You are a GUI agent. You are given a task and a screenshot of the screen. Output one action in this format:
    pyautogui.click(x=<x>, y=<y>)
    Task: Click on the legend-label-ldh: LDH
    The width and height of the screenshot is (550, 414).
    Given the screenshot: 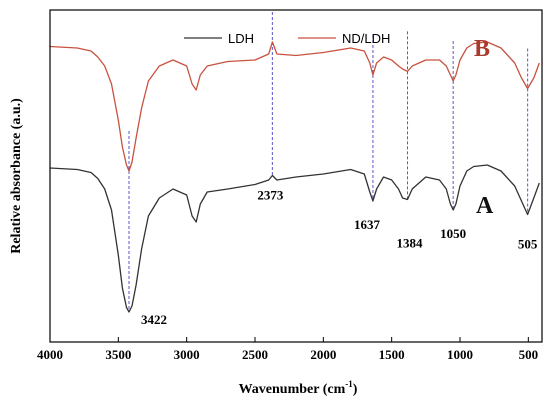 What is the action you would take?
    pyautogui.click(x=241, y=38)
    